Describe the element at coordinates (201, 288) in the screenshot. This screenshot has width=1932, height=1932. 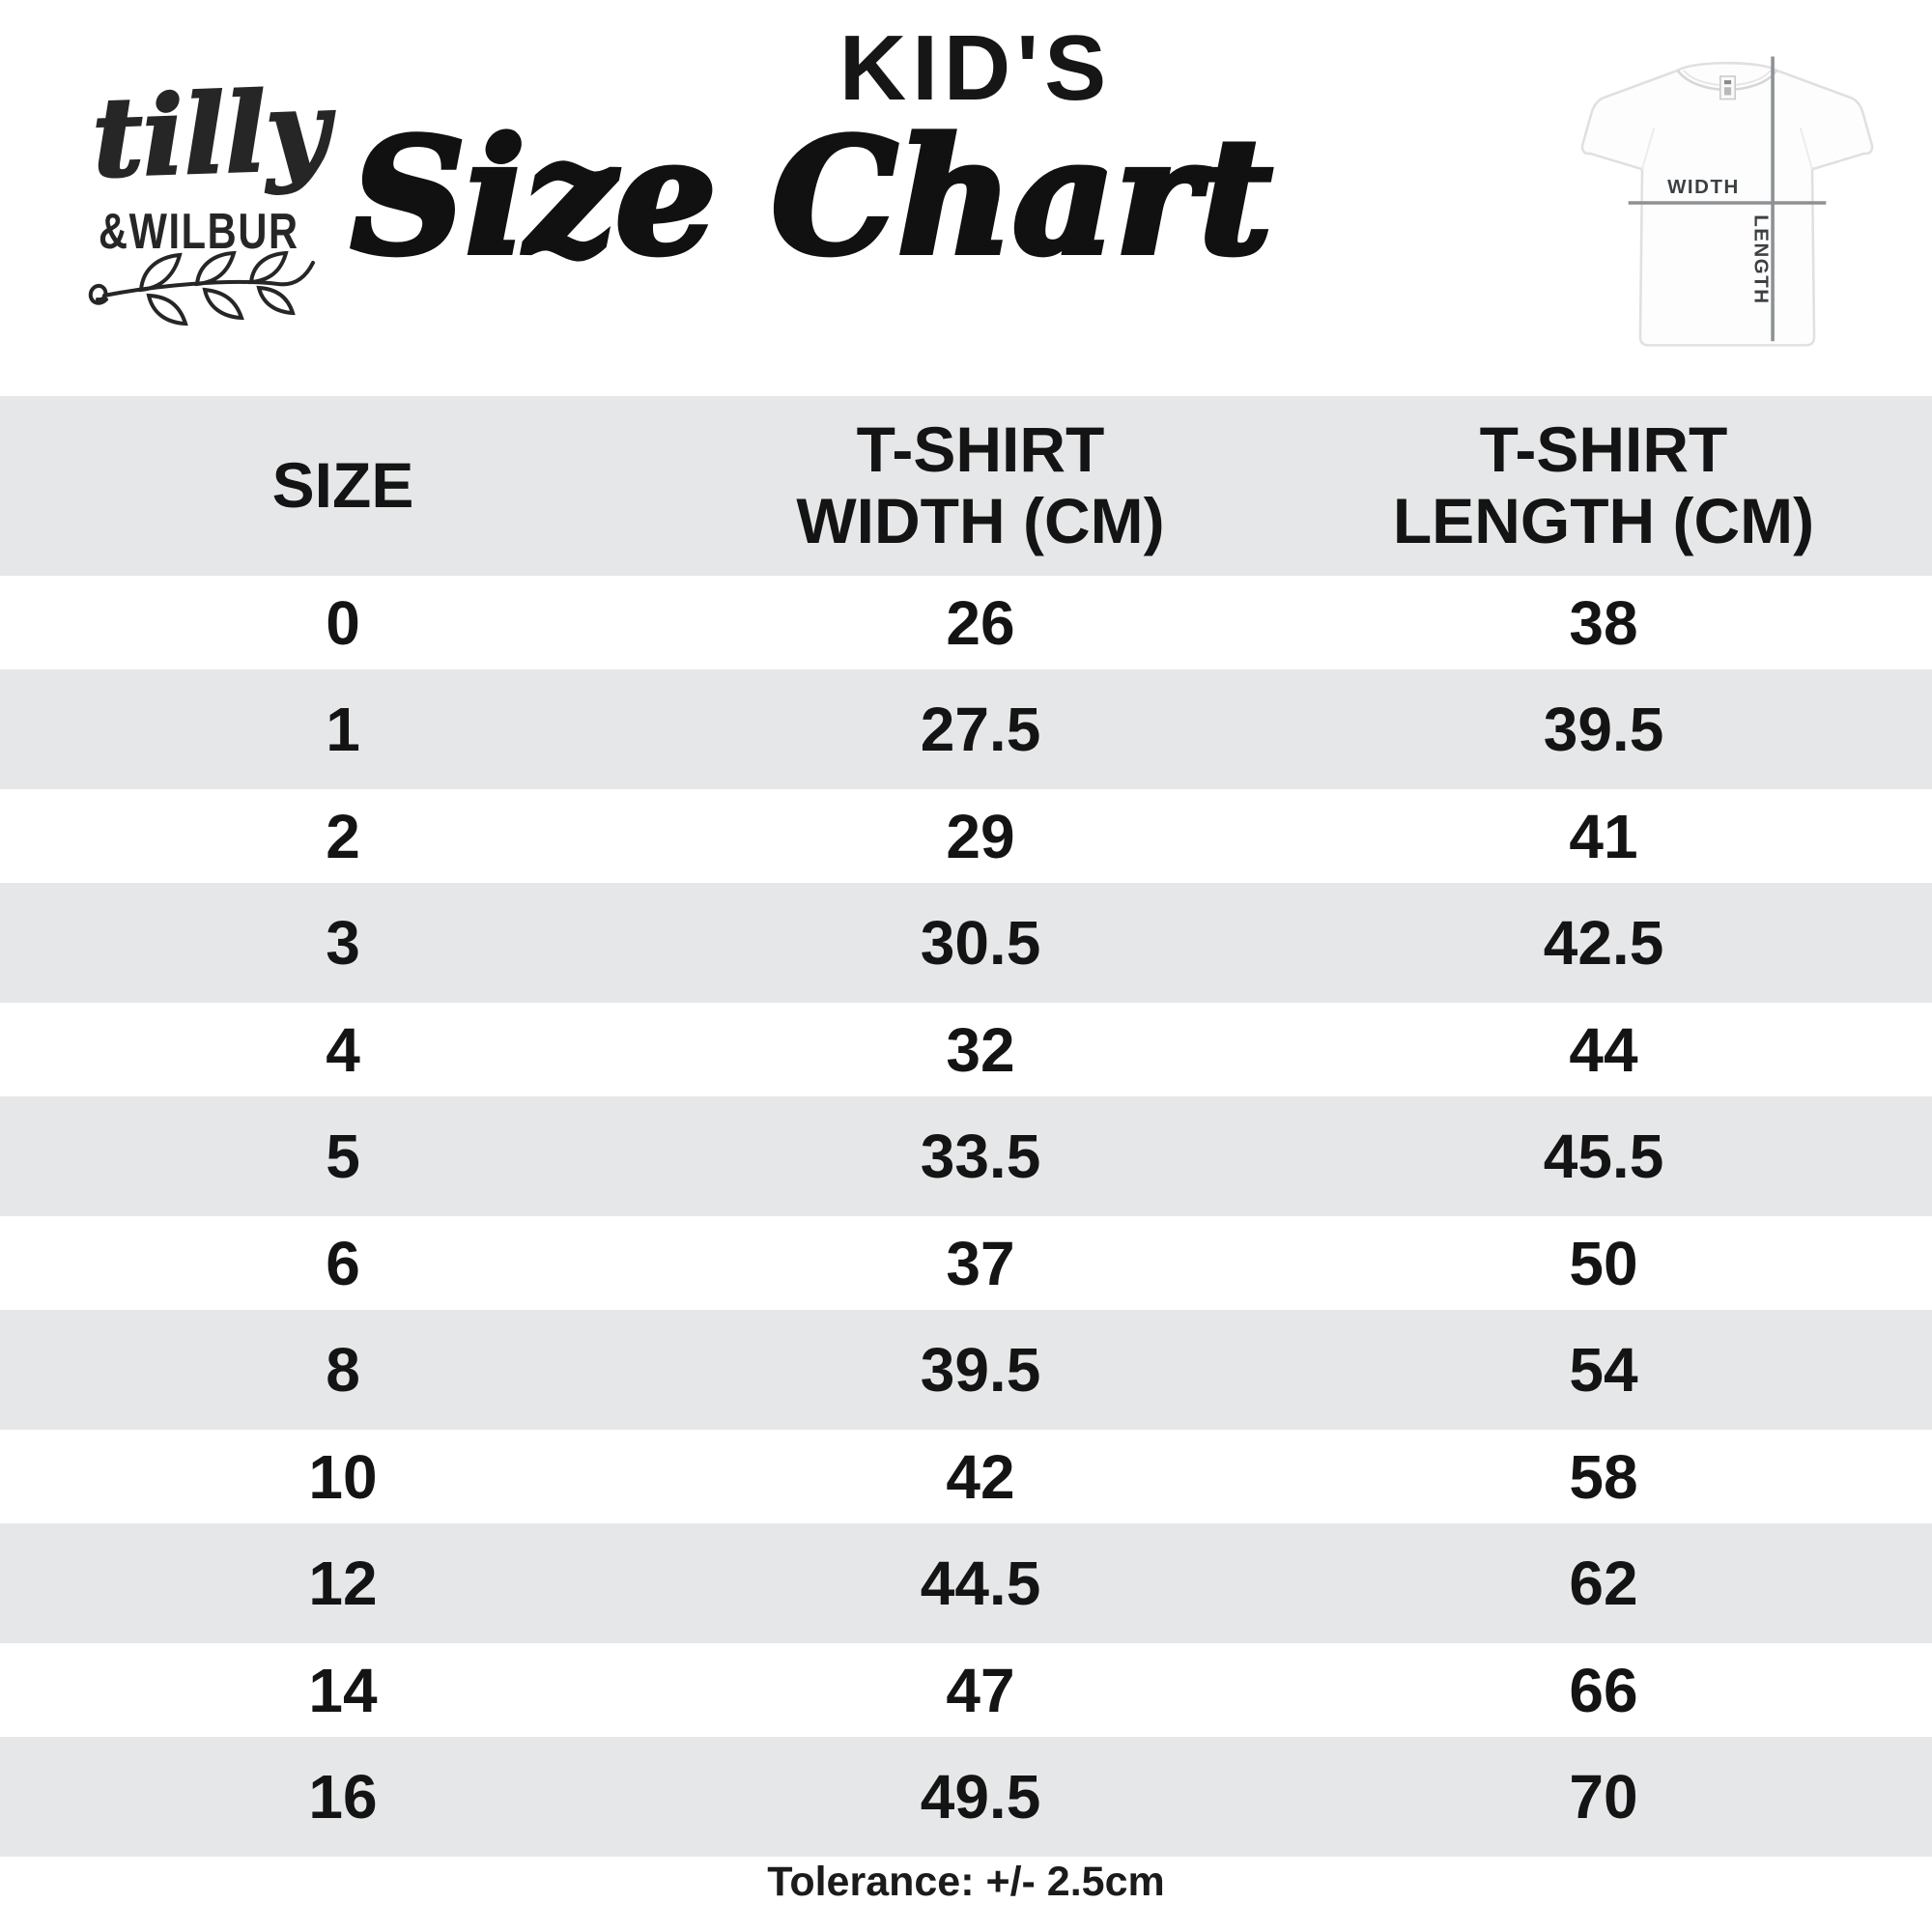
I see `laurel-branch-icon` at that location.